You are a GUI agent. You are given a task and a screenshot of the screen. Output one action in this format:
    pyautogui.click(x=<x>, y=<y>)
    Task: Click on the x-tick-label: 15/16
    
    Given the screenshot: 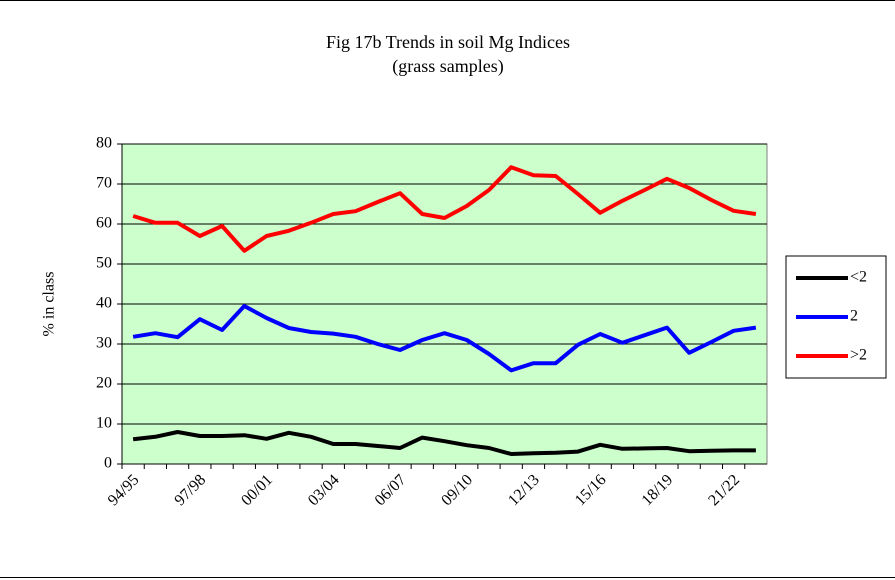 What is the action you would take?
    pyautogui.click(x=591, y=490)
    